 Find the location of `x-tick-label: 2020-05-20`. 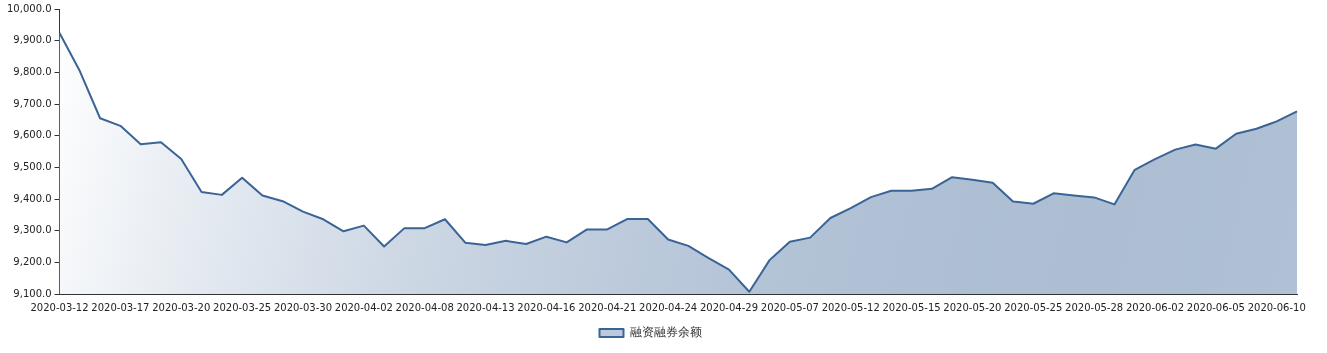

x-tick-label: 2020-05-20 is located at coordinates (972, 307).